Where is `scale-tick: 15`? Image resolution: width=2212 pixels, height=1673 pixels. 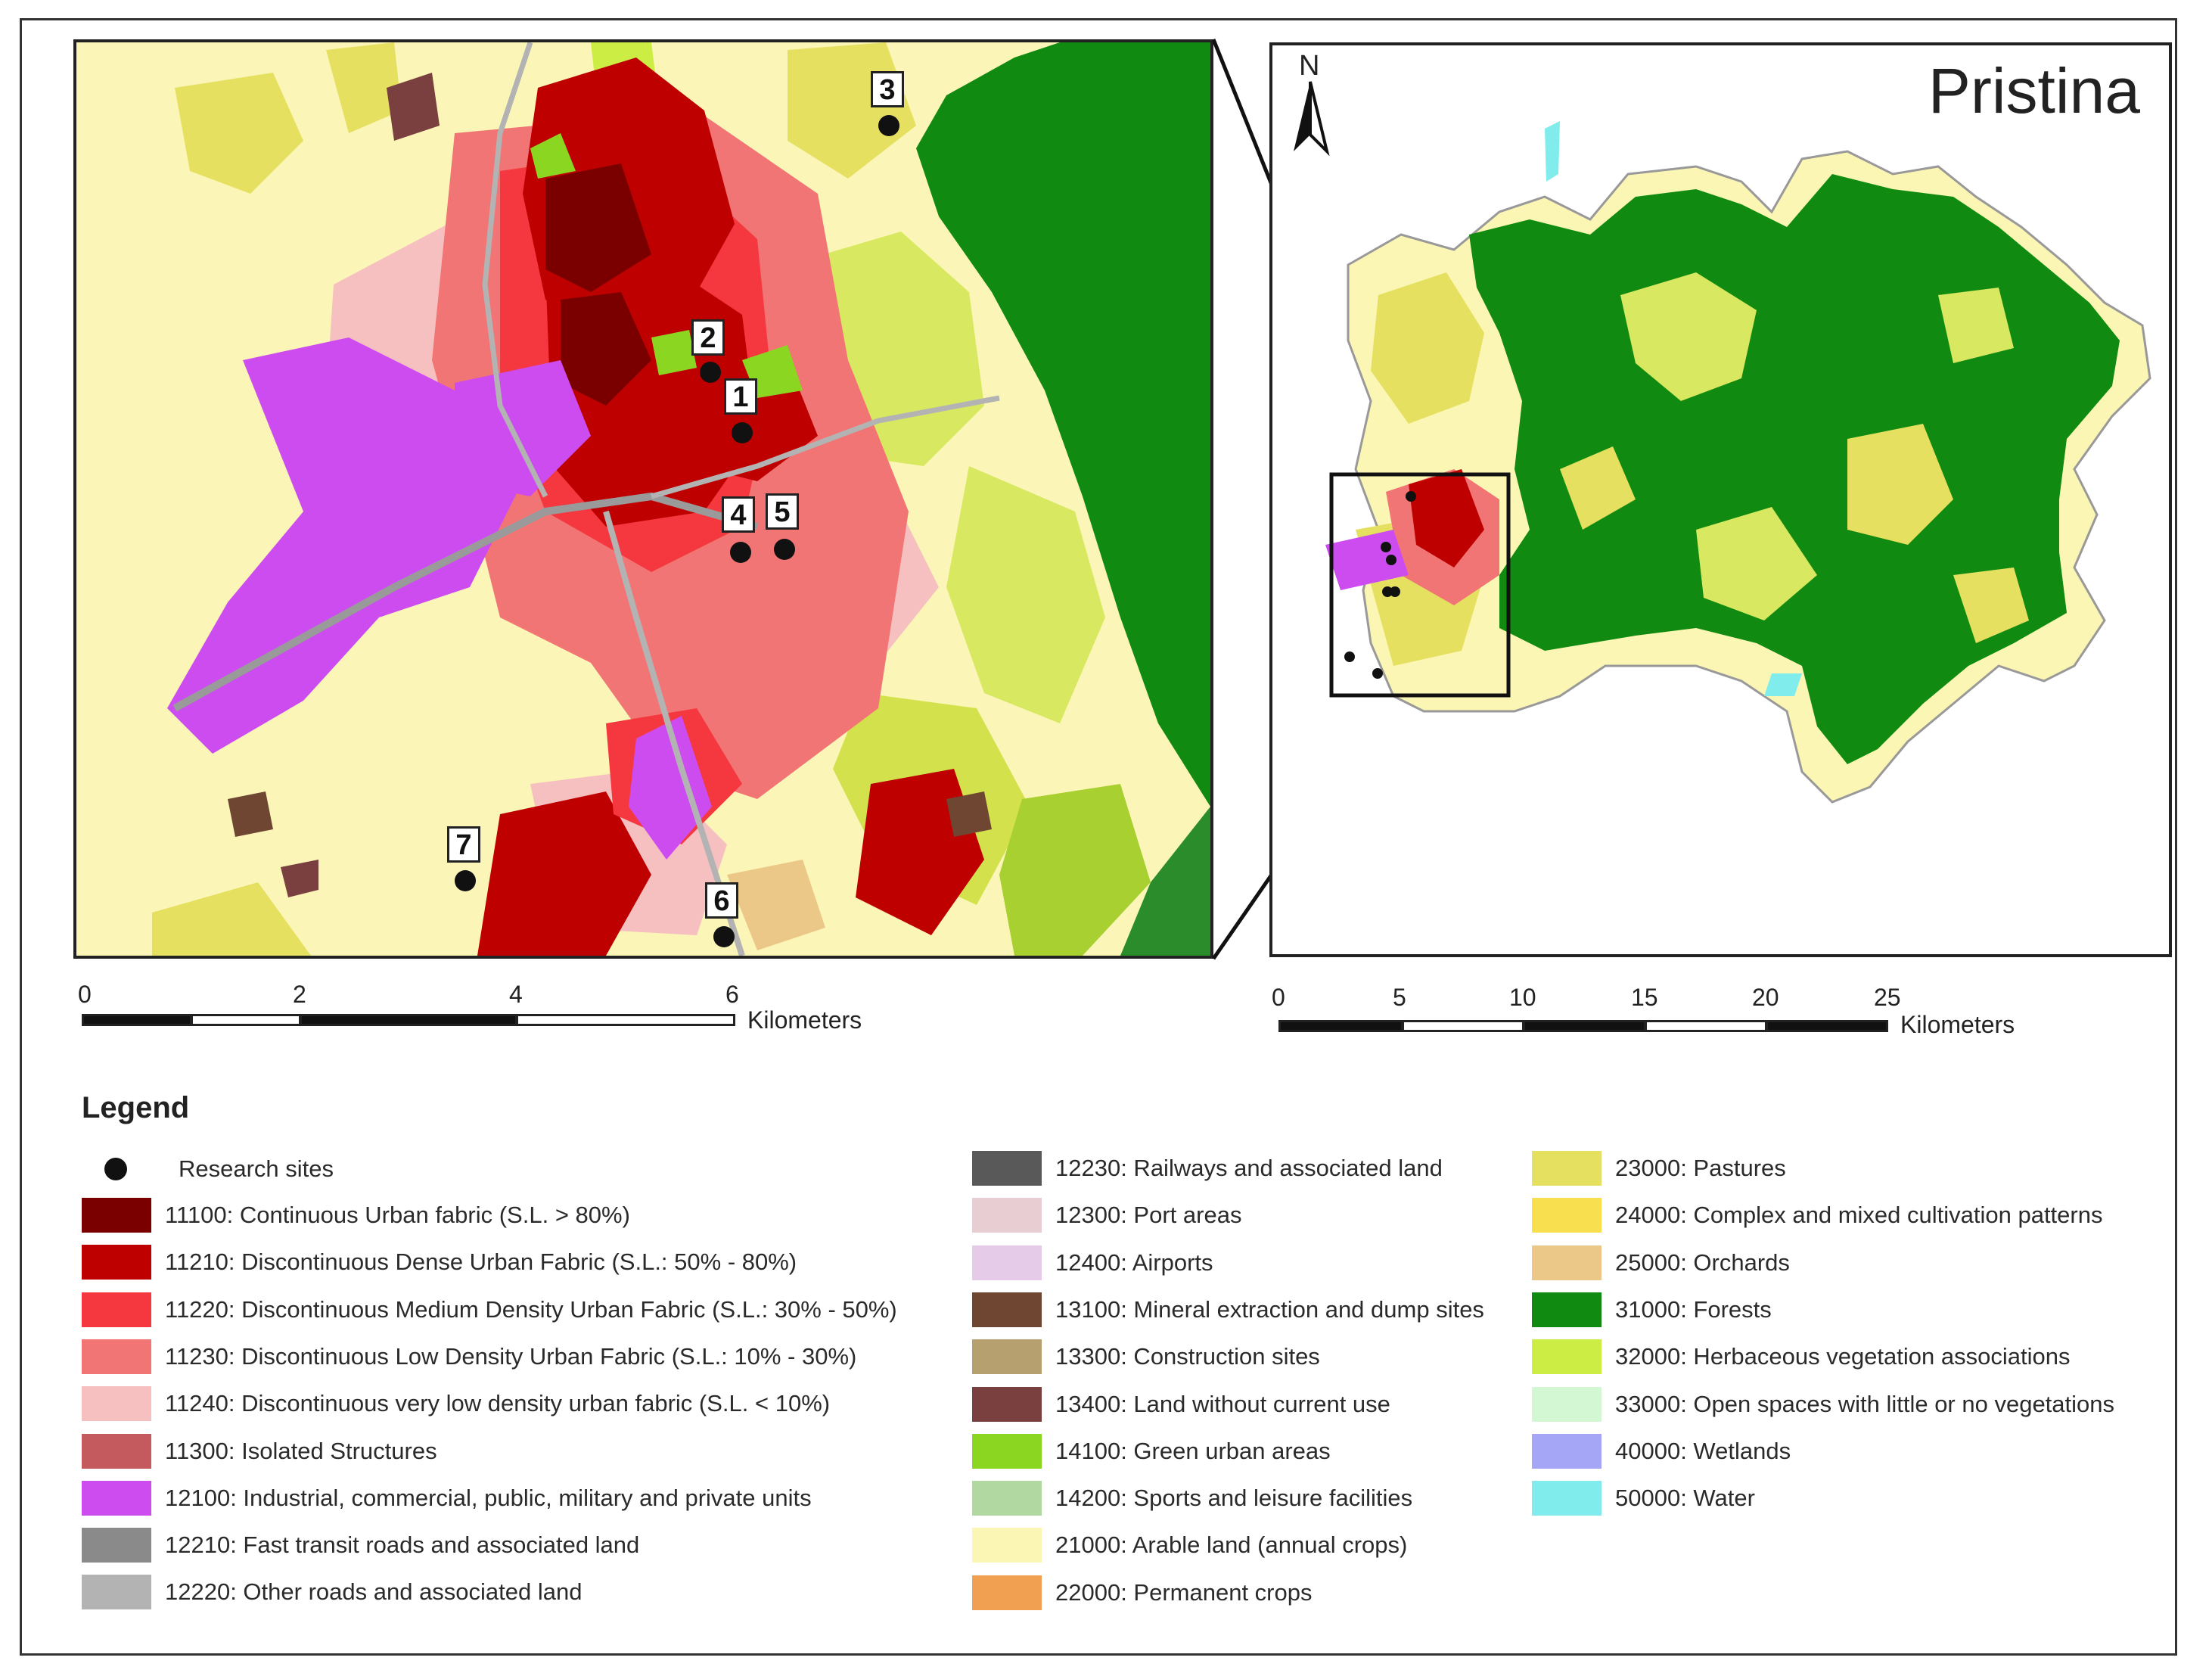 scale-tick: 15 is located at coordinates (1644, 997).